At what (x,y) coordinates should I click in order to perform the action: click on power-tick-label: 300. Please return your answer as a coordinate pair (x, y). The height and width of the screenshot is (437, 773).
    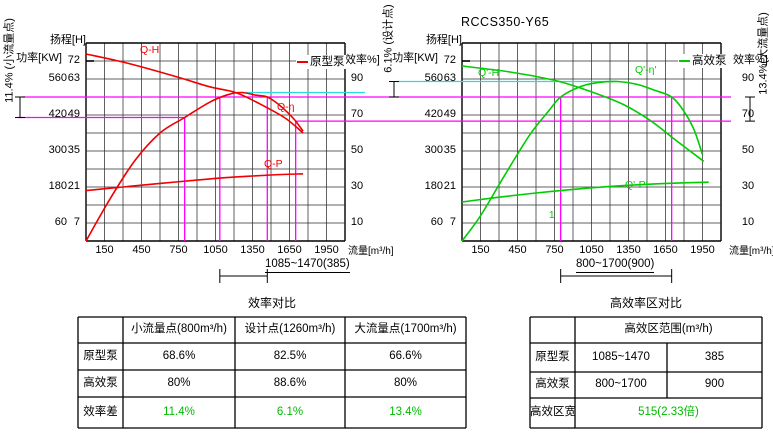
    Looking at the image, I should click on (57, 150).